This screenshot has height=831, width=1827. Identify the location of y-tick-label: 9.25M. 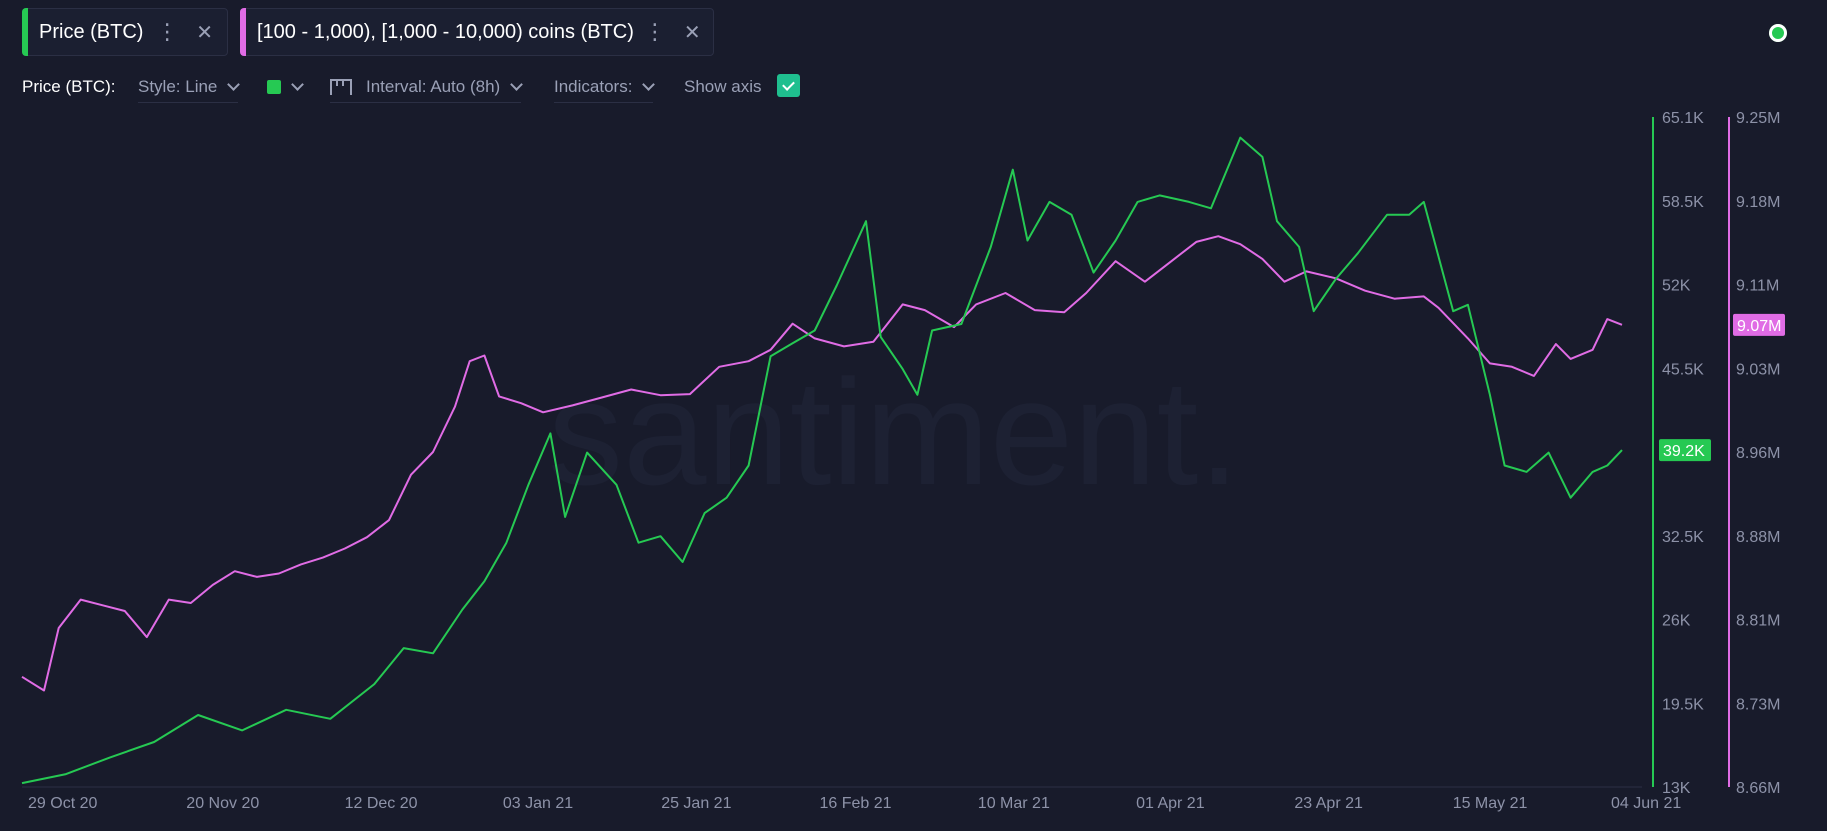
(1758, 118).